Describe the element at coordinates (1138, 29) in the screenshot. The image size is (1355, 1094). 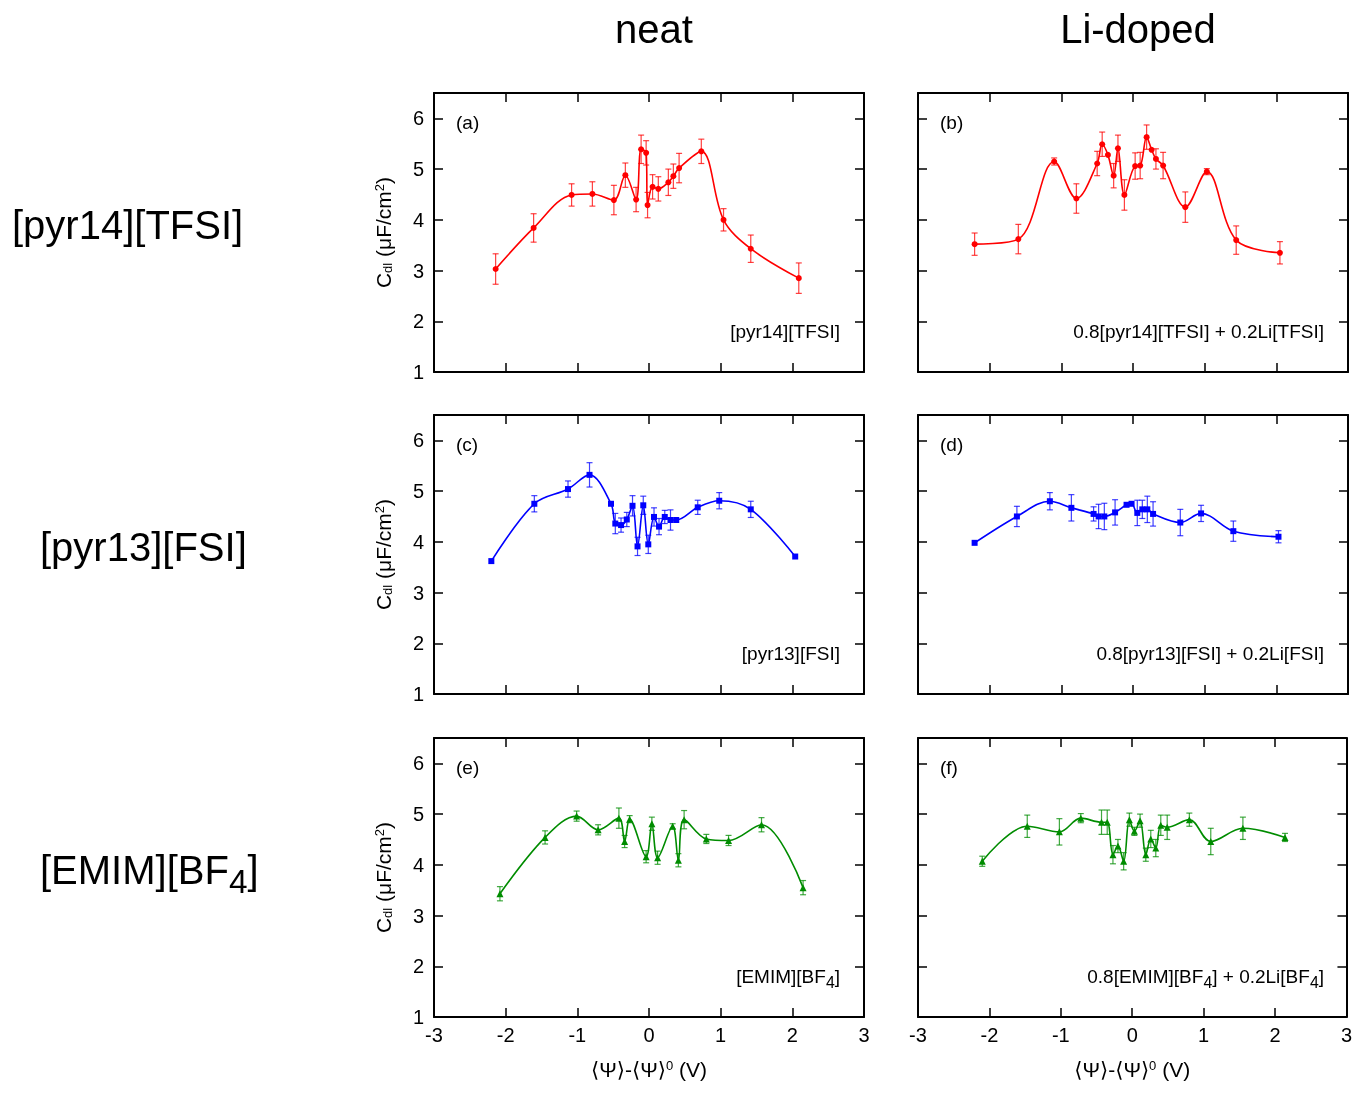
I see `chart-title: Li-doped` at that location.